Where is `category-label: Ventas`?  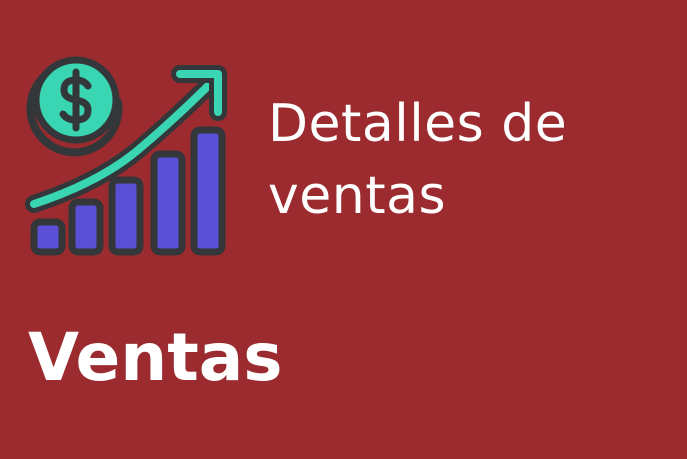
category-label: Ventas is located at coordinates (155, 357).